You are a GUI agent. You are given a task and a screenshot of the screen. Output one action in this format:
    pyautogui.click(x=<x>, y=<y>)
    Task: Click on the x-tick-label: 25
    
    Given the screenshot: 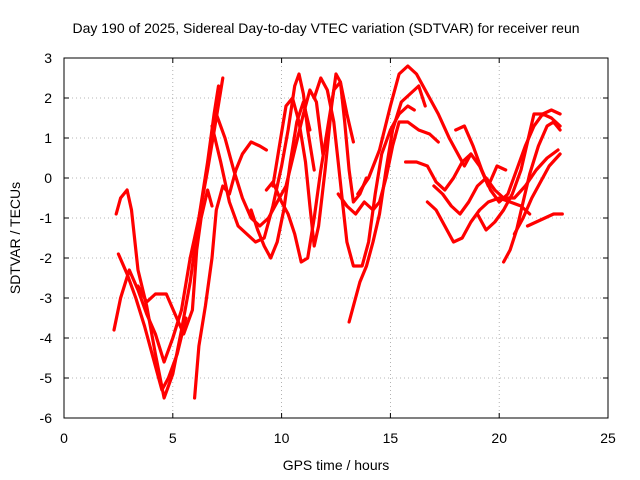 What is the action you would take?
    pyautogui.click(x=608, y=438)
    